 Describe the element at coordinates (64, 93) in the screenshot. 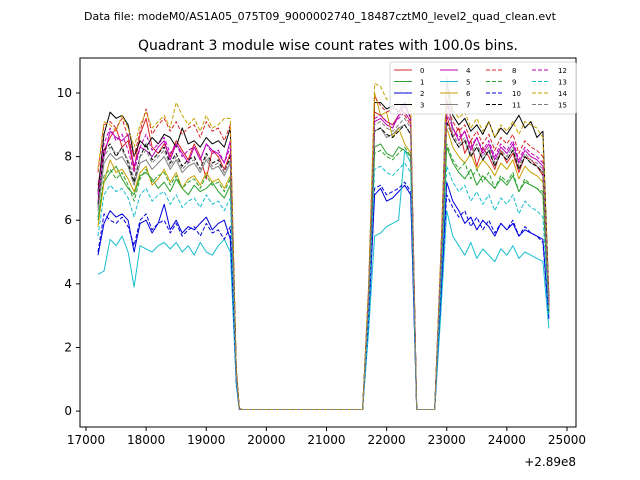

I see `y-tick-label: 10` at that location.